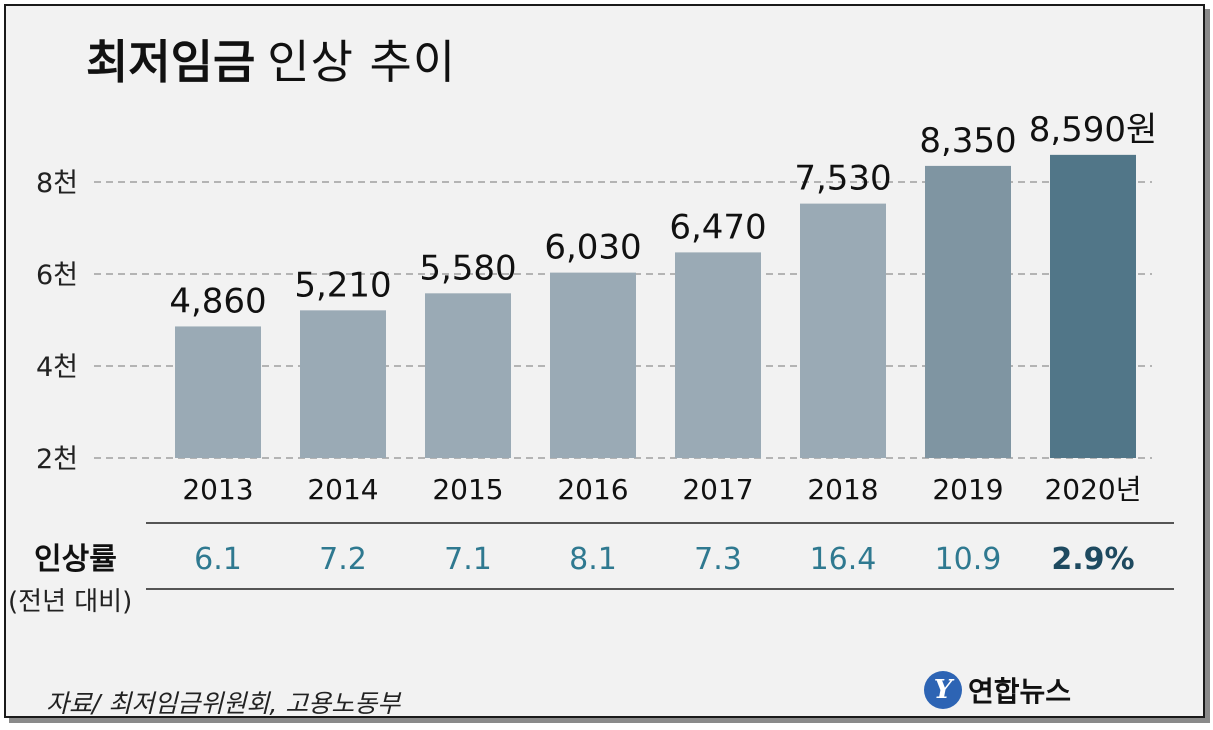 This screenshot has width=1213, height=730. What do you see at coordinates (467, 489) in the screenshot?
I see `x-tick-label-2015: 2015` at bounding box center [467, 489].